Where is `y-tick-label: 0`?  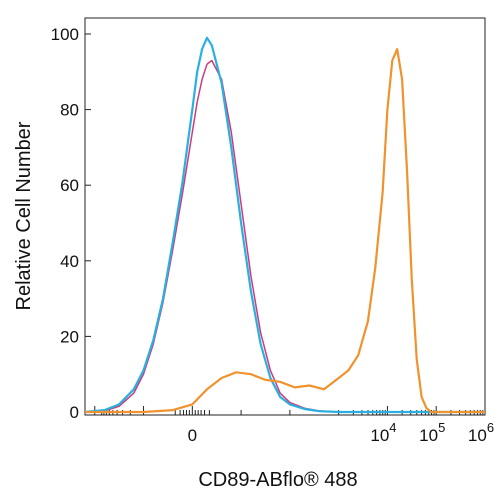 y-tick-label: 0 is located at coordinates (74, 412).